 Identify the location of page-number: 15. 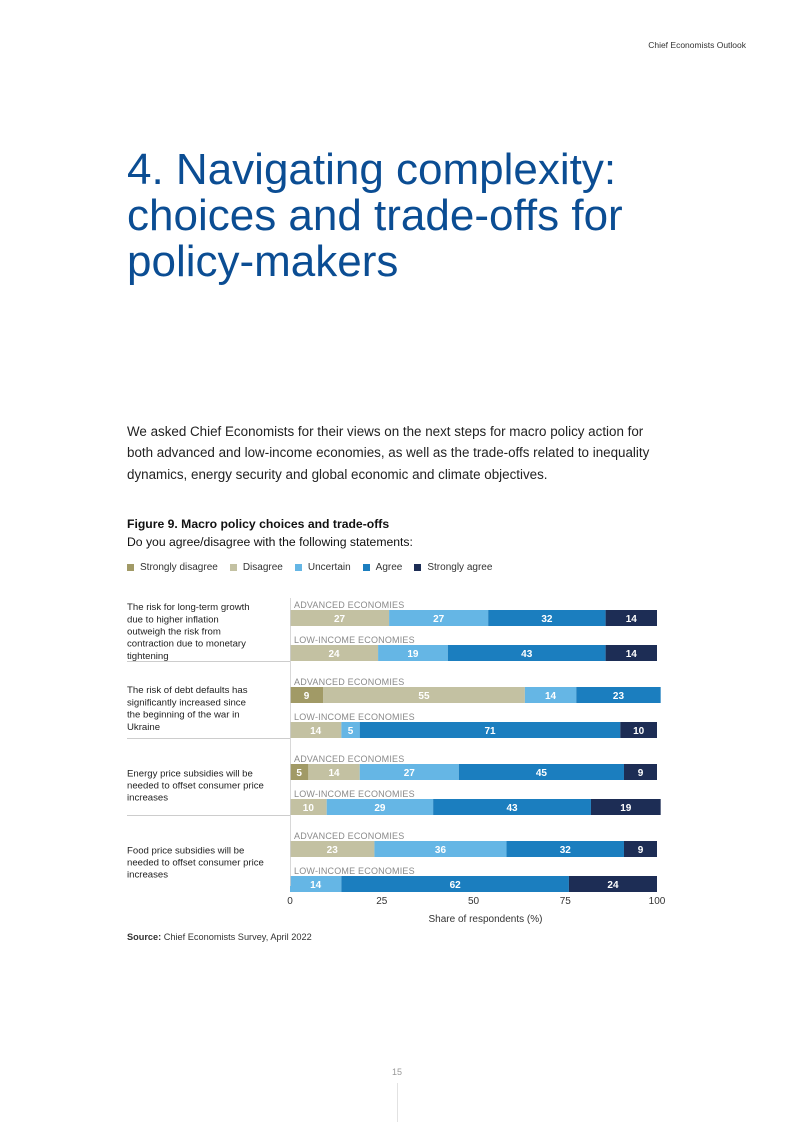
(397, 1072).